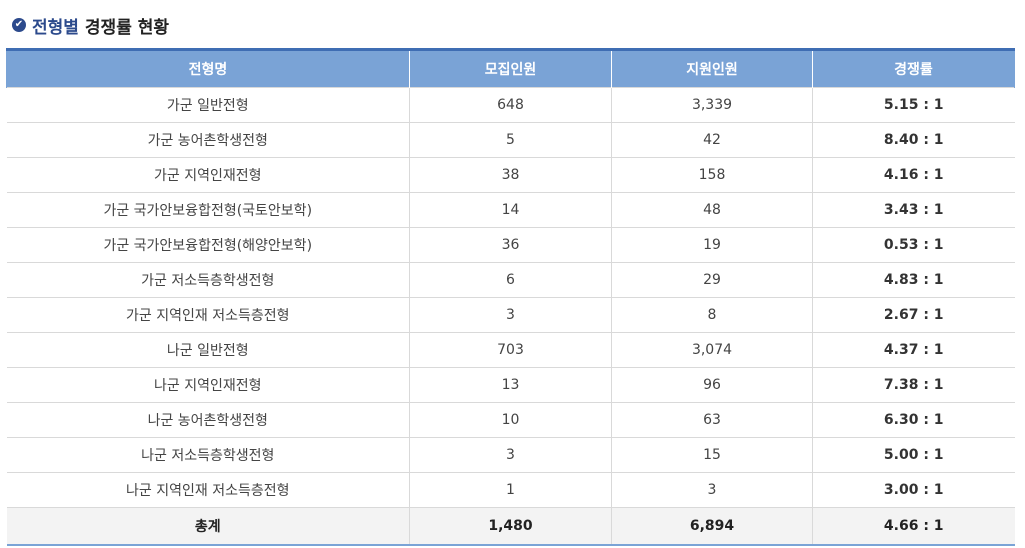  I want to click on table-row: 나군 일반전형 703 3,074 4.37 : 1, so click(510, 350).